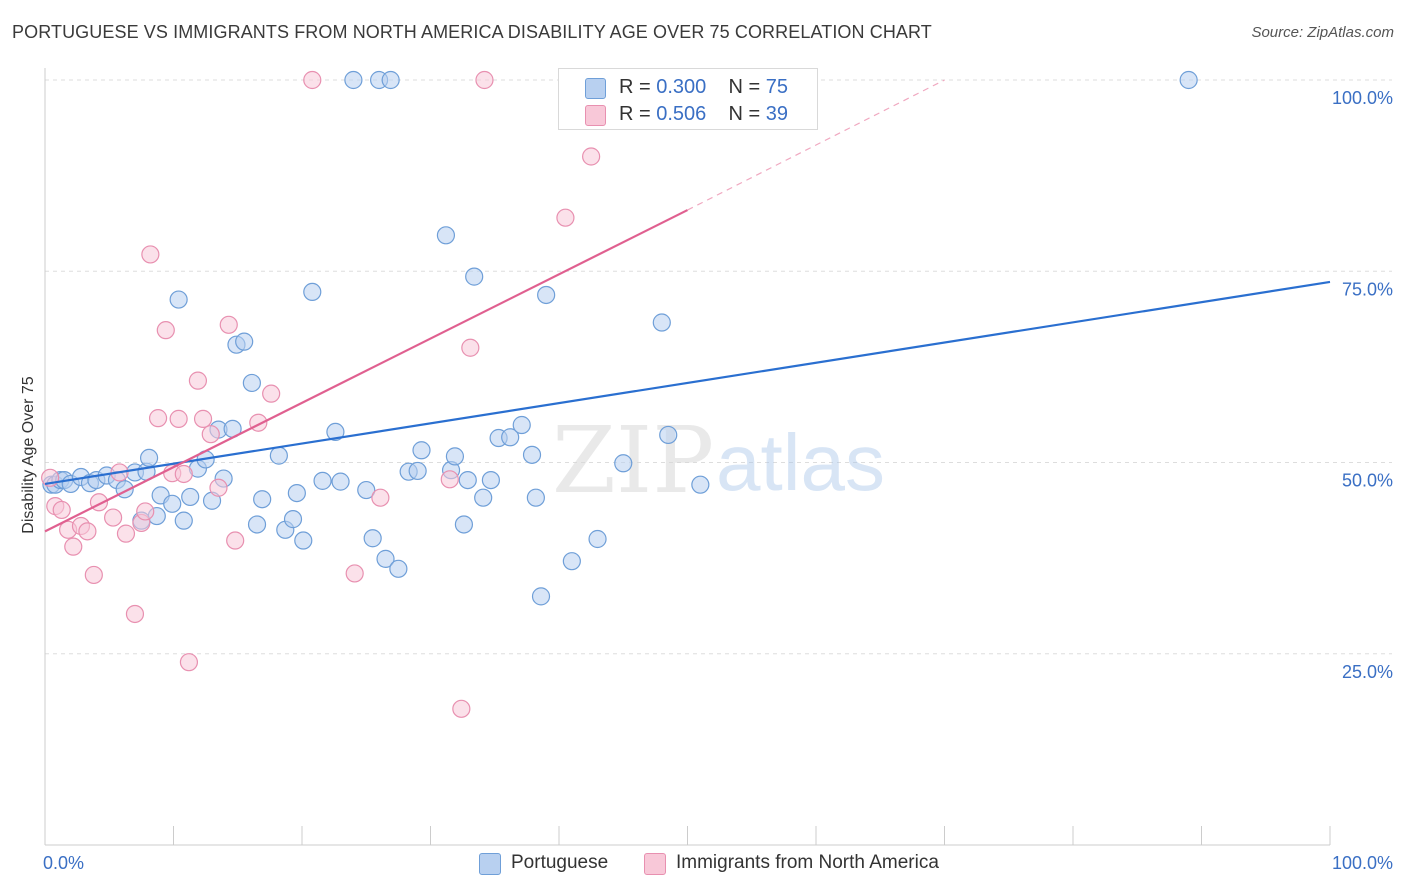 The width and height of the screenshot is (1406, 892). What do you see at coordinates (777, 87) in the screenshot?
I see `legend-n-value-portuguese: 75` at bounding box center [777, 87].